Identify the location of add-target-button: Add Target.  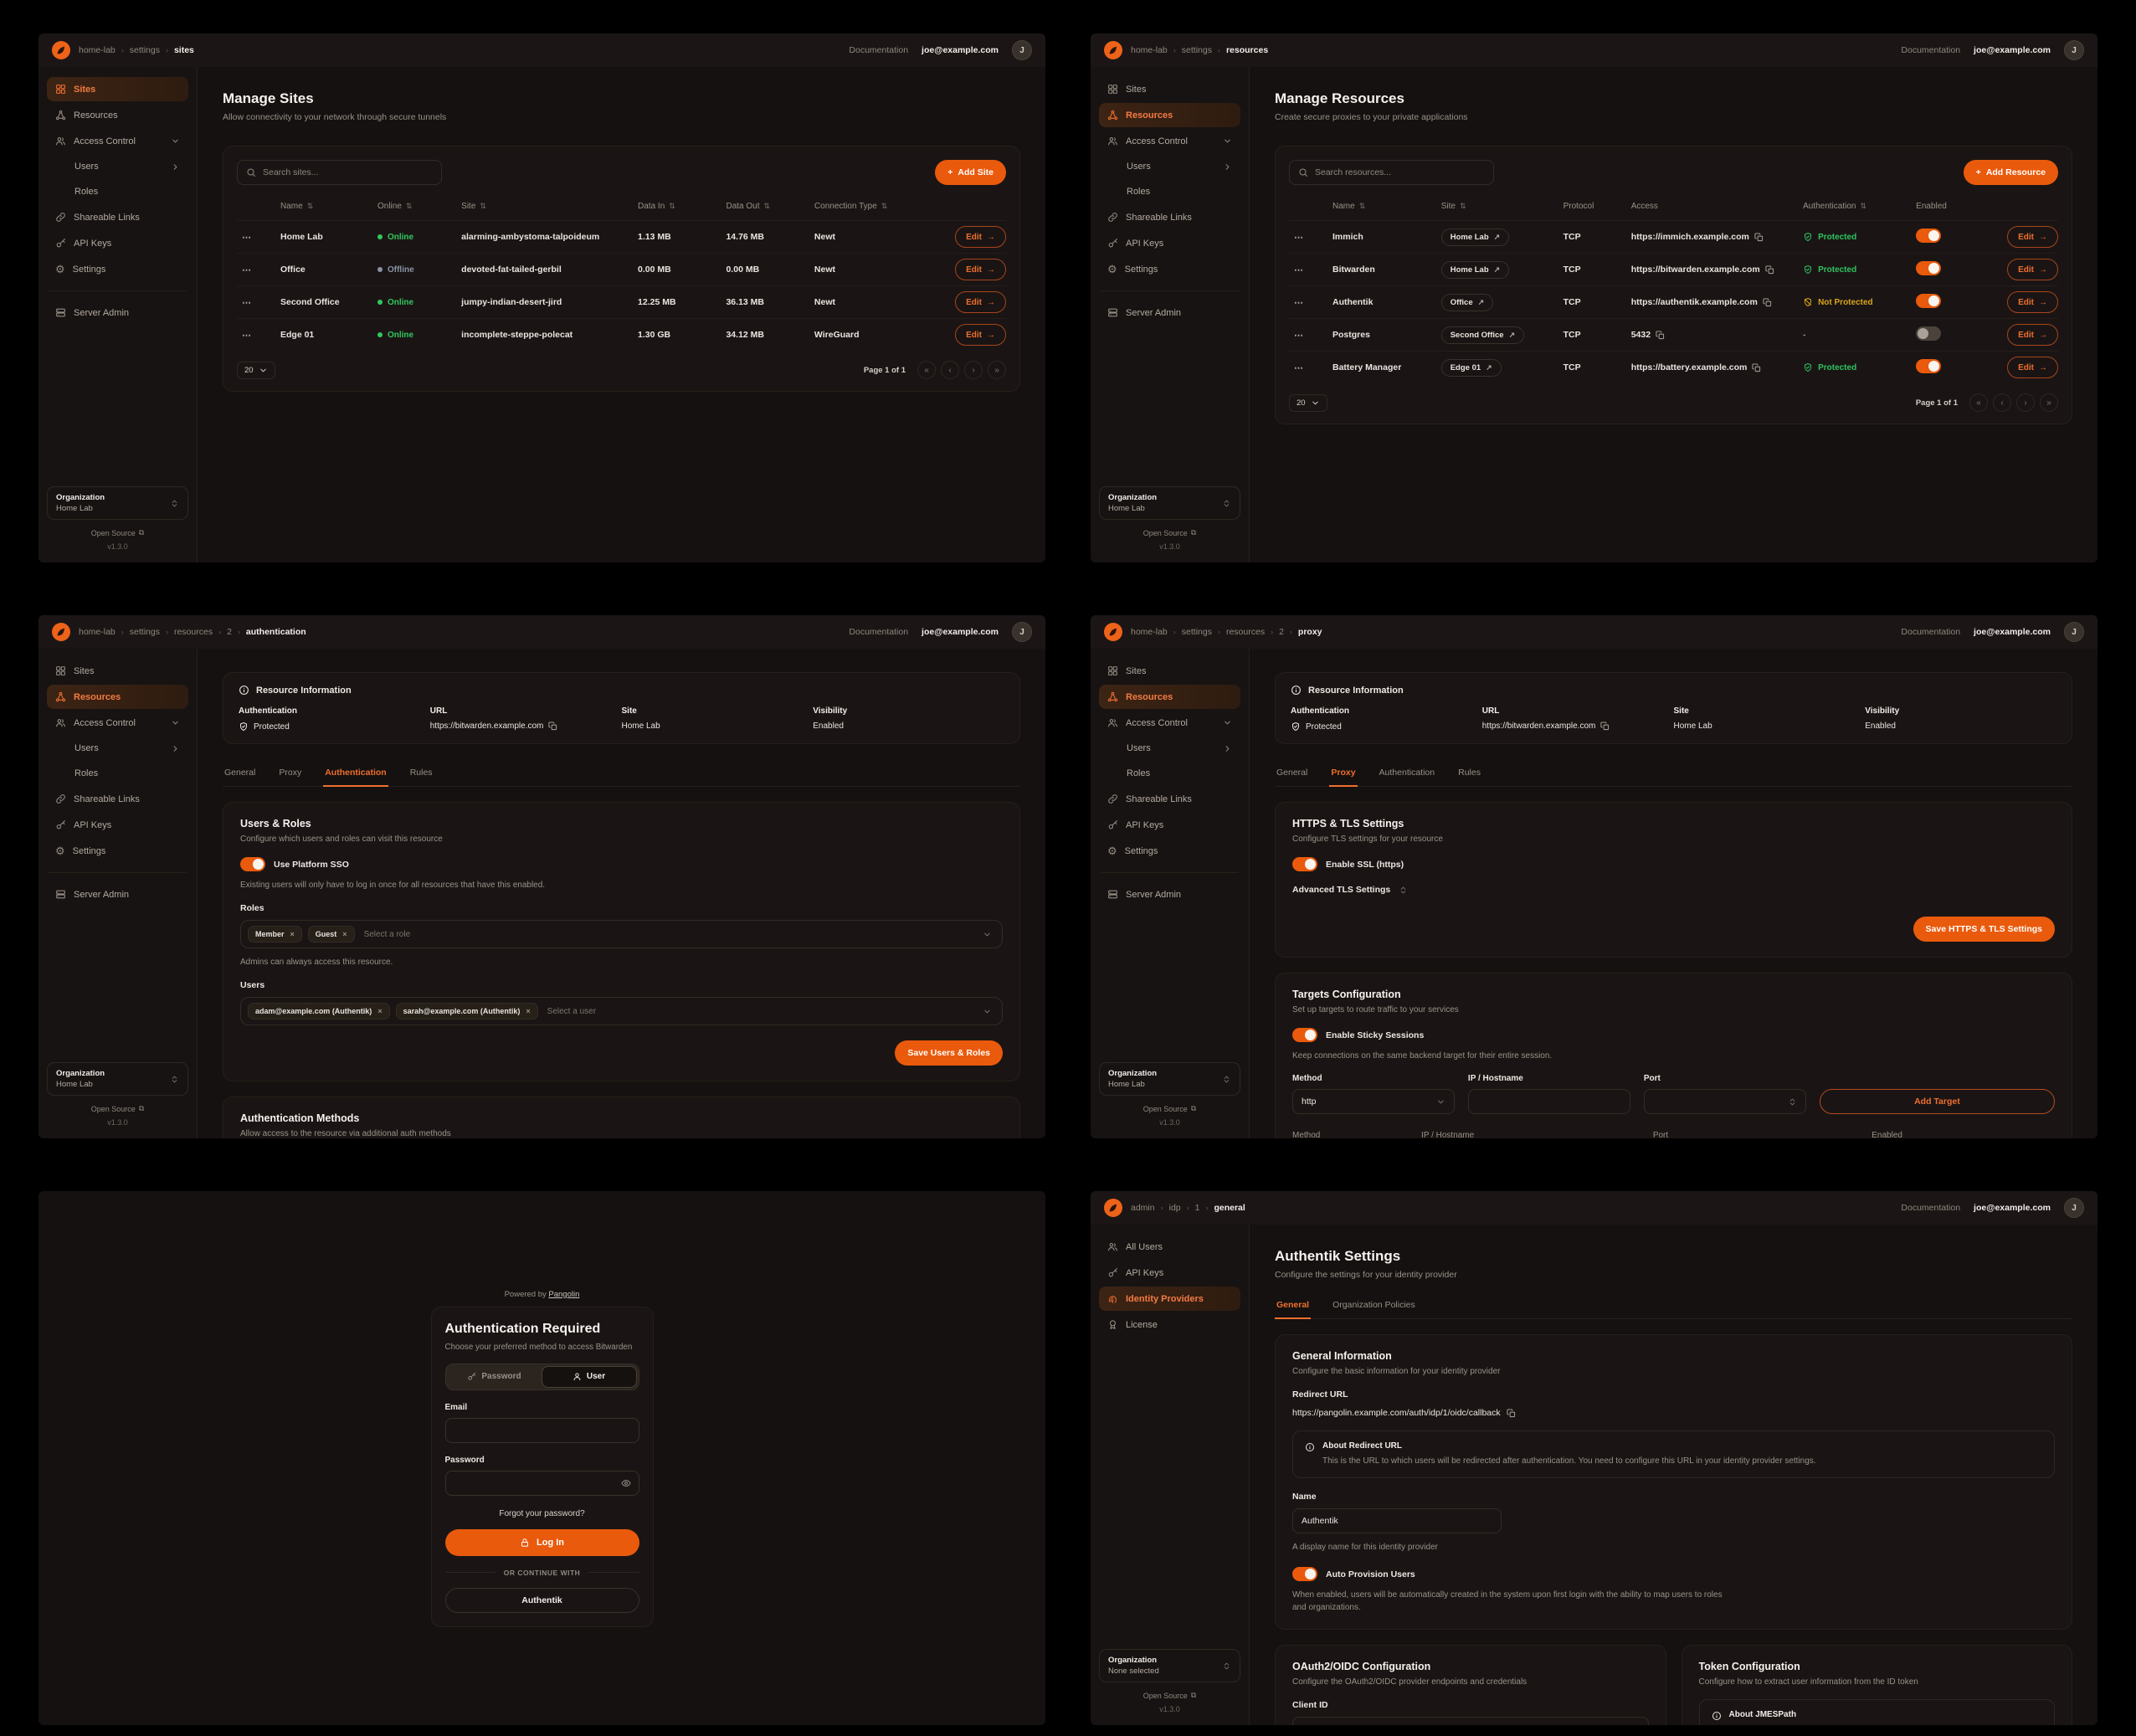
(1937, 1101).